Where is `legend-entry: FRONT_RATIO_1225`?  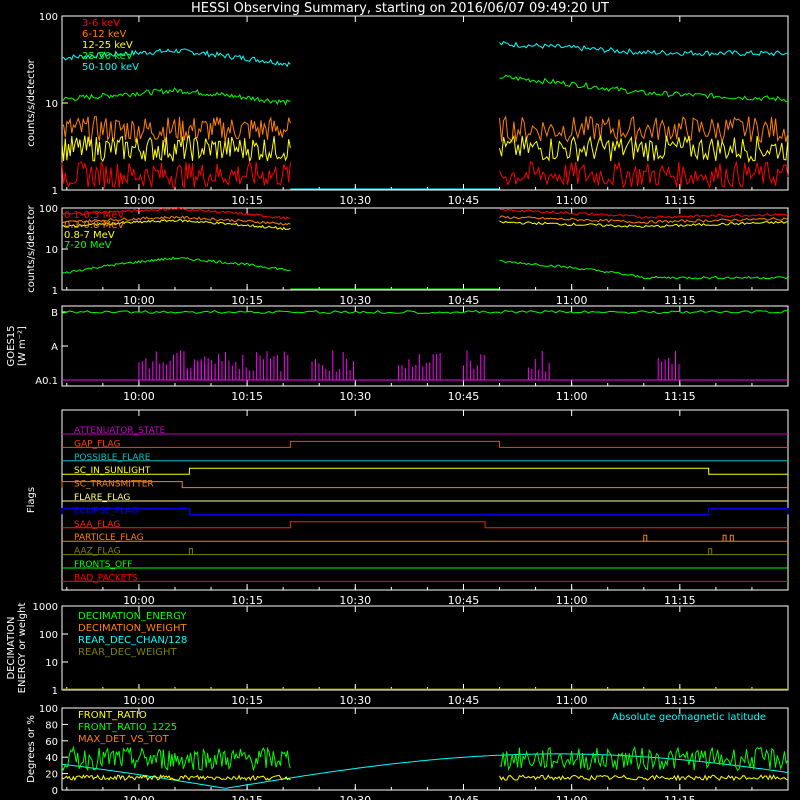
legend-entry: FRONT_RATIO_1225 is located at coordinates (127, 727).